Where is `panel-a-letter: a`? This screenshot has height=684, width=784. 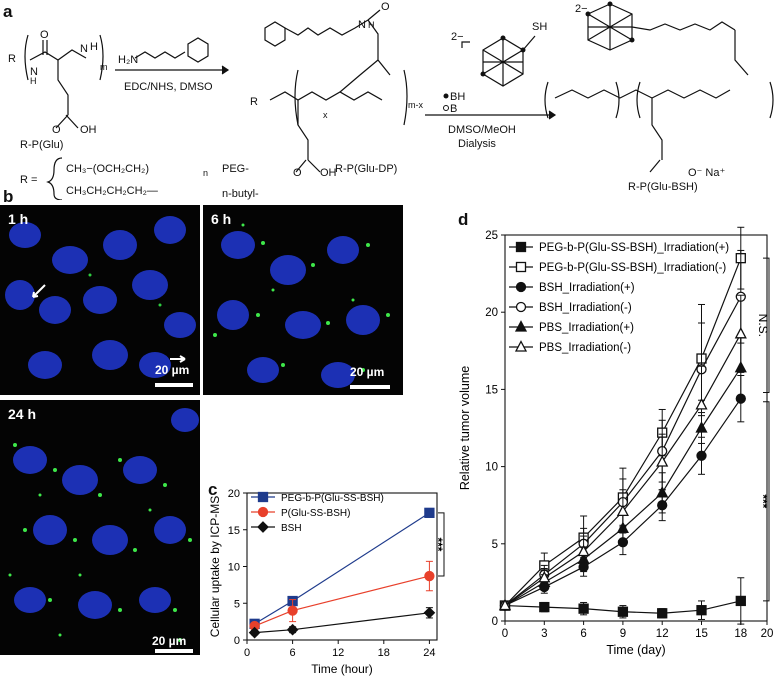 panel-a-letter: a is located at coordinates (8, 11).